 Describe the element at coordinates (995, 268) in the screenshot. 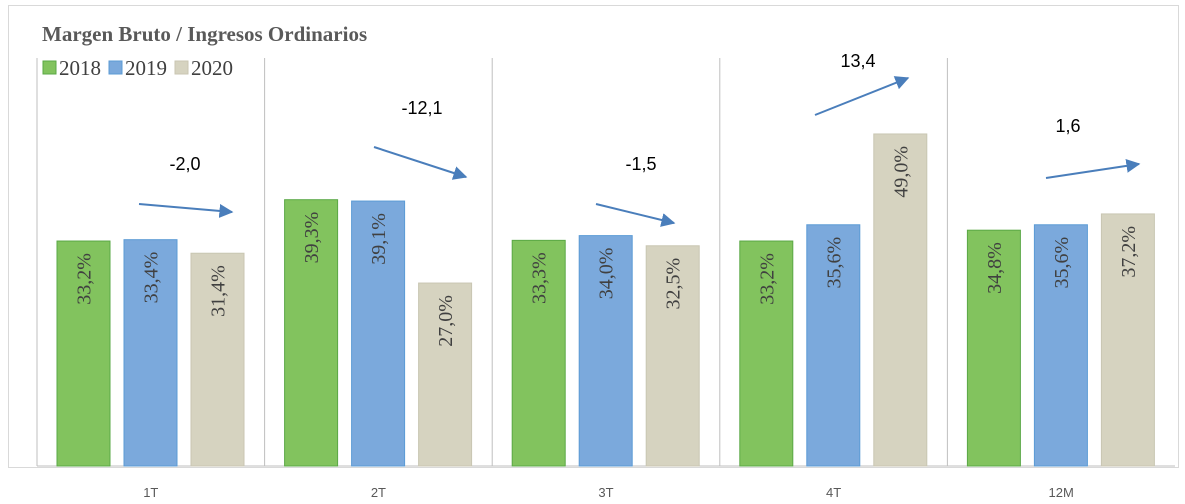

I see `value-label: 34,8%` at that location.